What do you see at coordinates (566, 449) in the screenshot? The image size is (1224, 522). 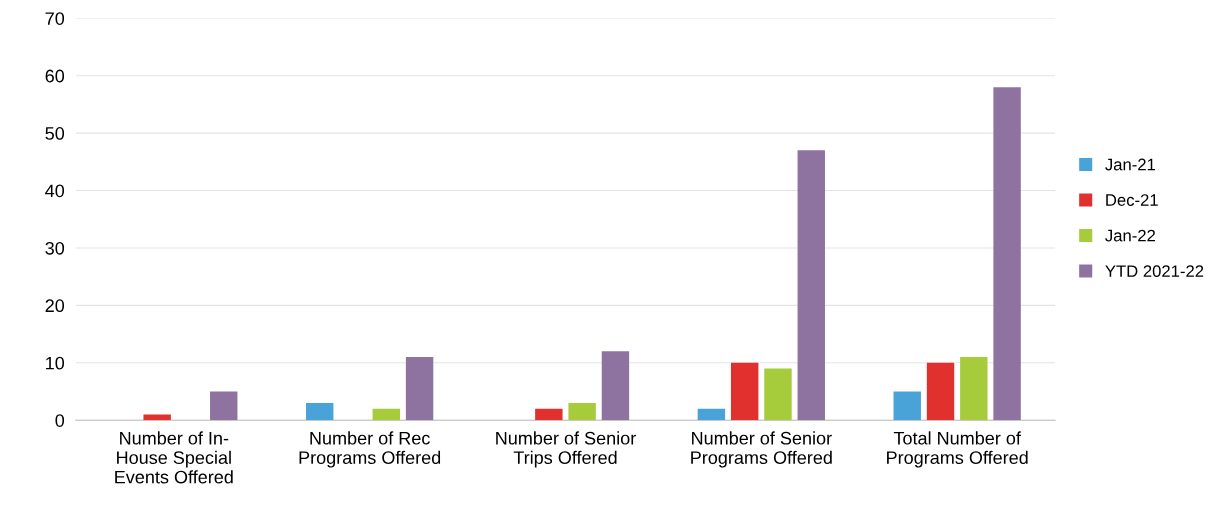 I see `x-tick-label: Number of Senior Trips Offered` at bounding box center [566, 449].